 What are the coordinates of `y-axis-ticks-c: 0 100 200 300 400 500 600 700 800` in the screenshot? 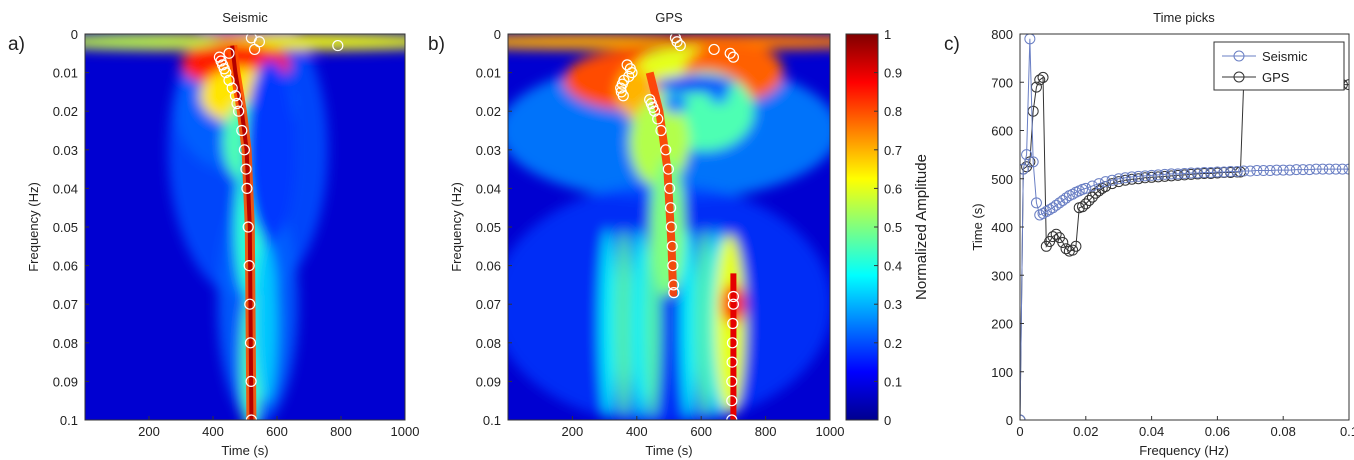 It's located at (1007, 227).